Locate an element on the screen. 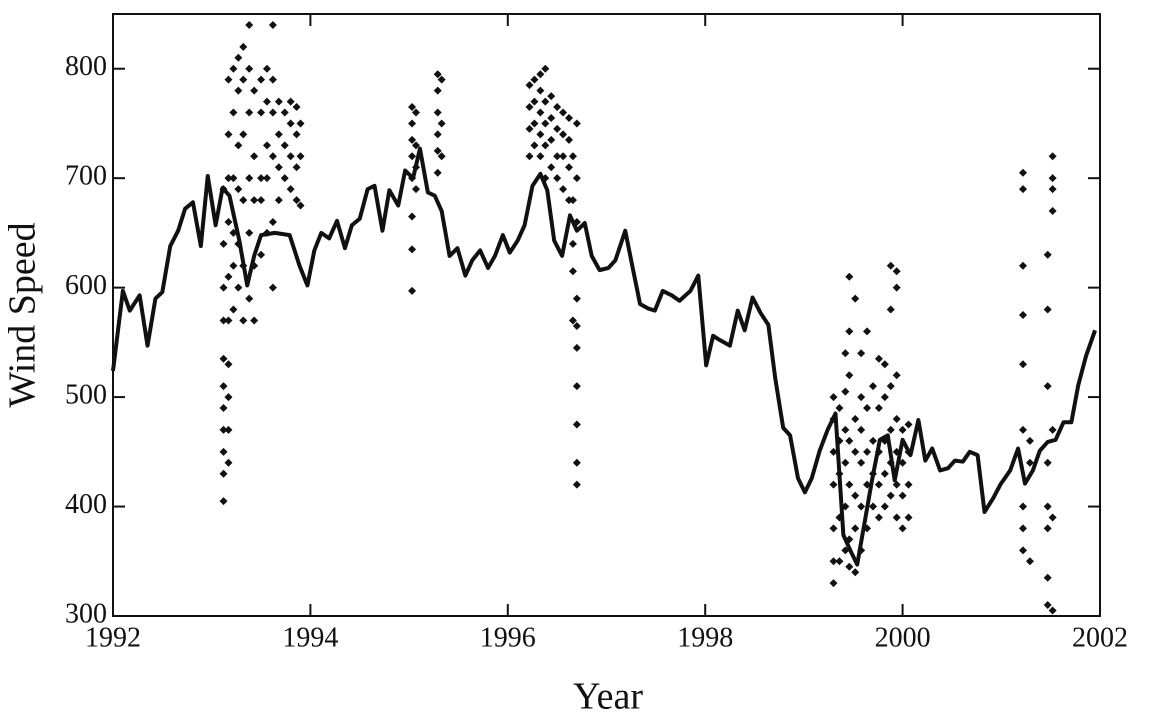  y-tick-label: 600 is located at coordinates (86, 285).